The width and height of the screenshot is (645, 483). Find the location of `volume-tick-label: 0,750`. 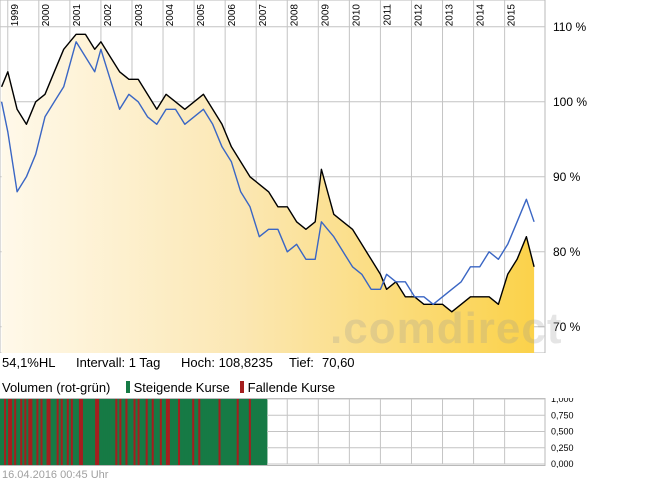

volume-tick-label: 0,750 is located at coordinates (562, 415).